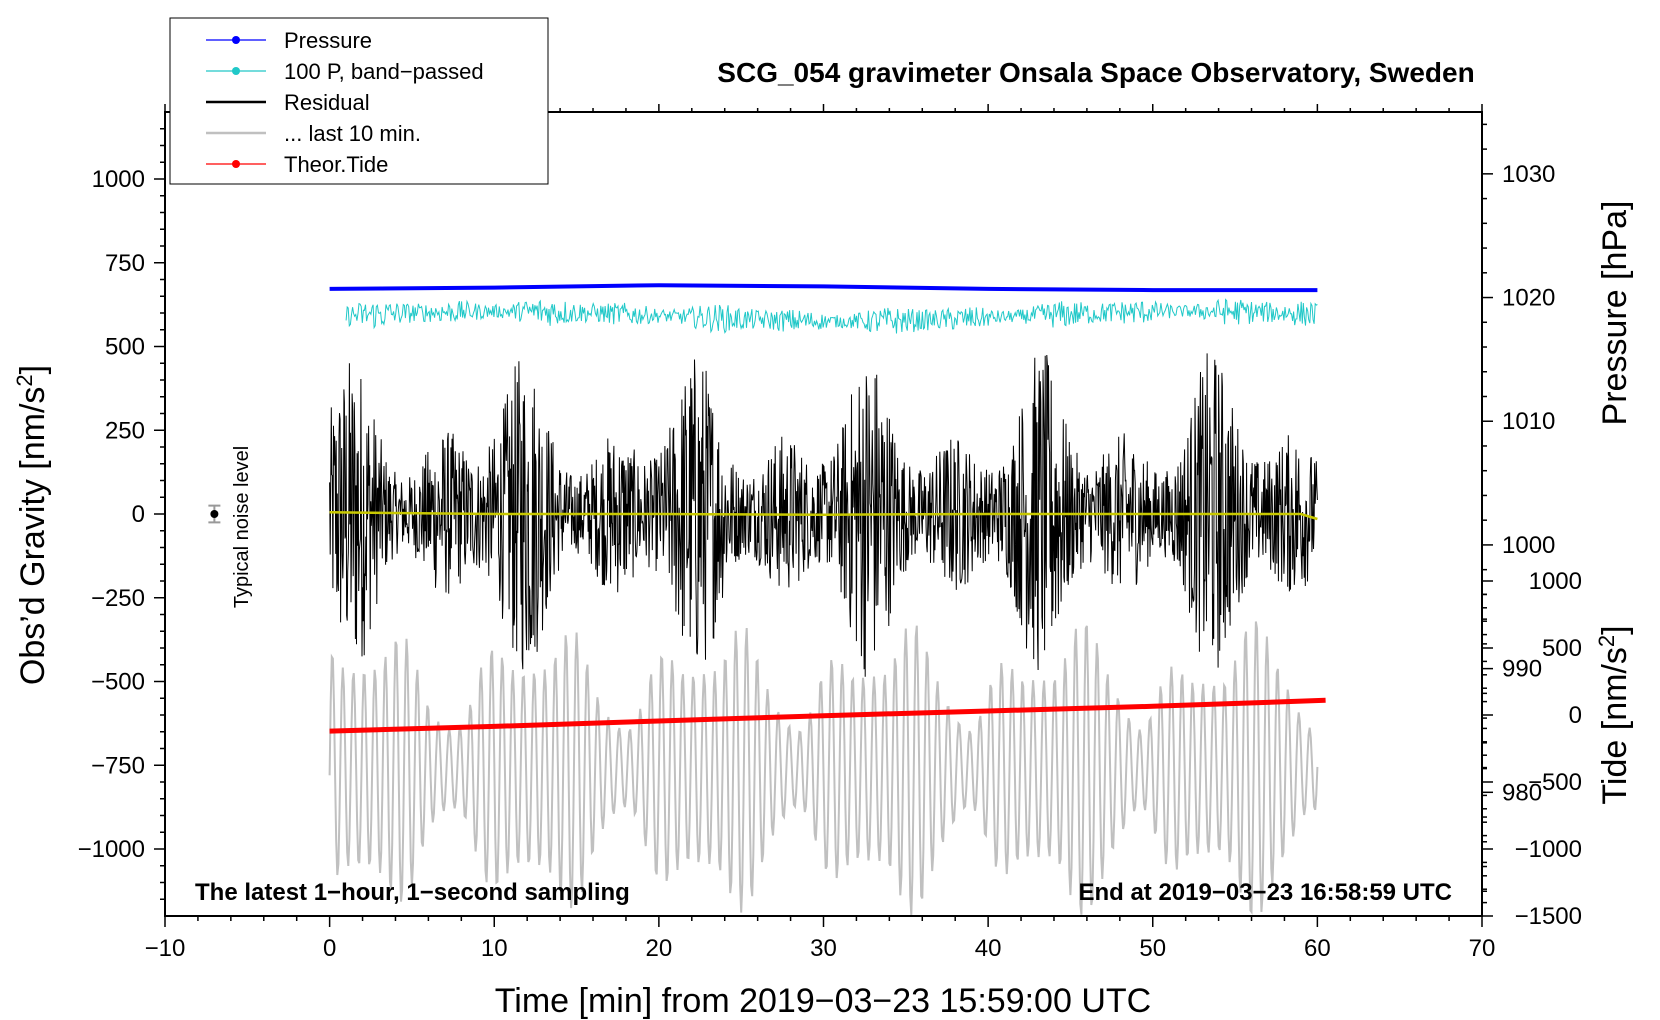 This screenshot has width=1660, height=1020. What do you see at coordinates (1548, 916) in the screenshot?
I see `y-tick-label-tide: −1500` at bounding box center [1548, 916].